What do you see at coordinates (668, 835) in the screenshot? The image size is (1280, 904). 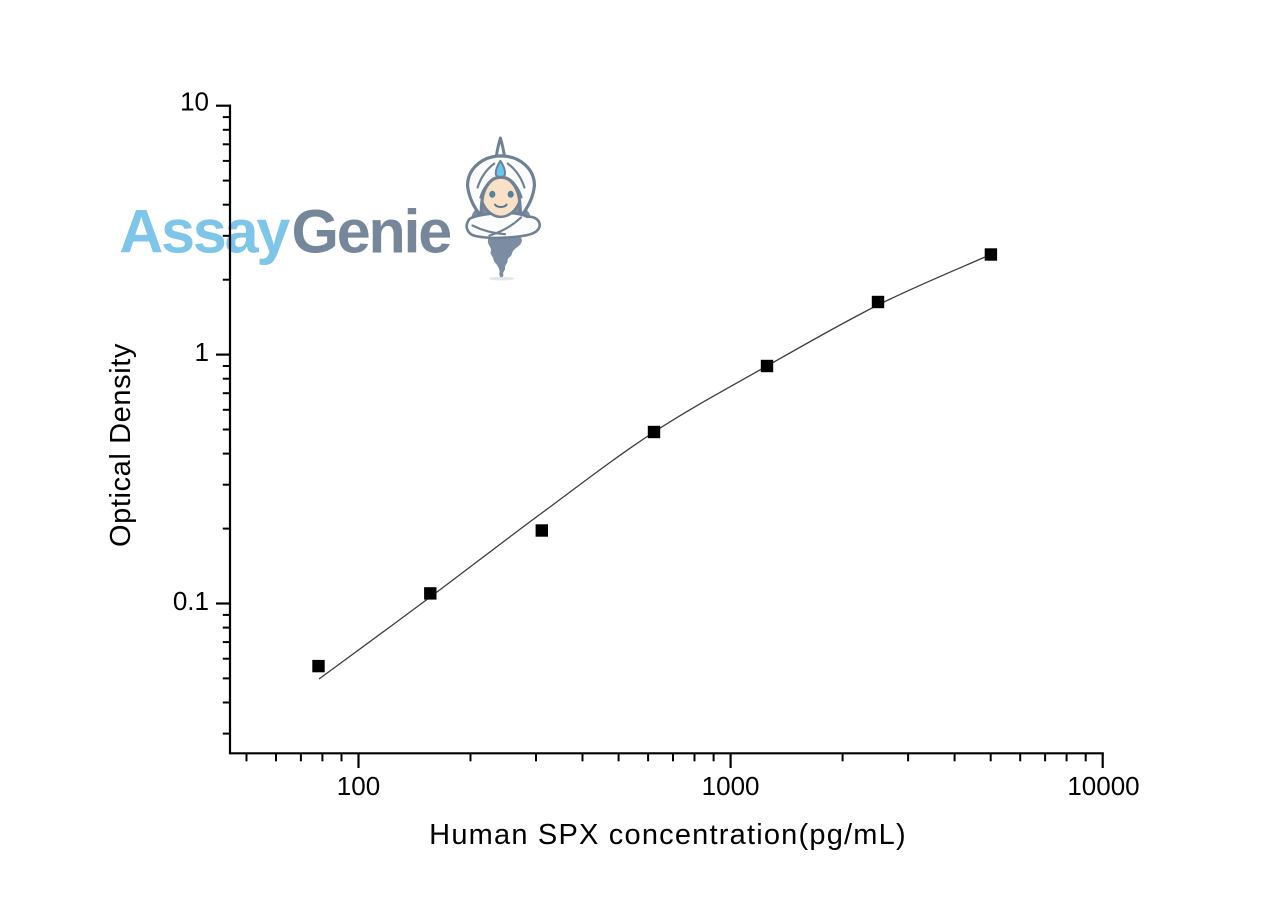 I see `svg-text: Human SPX concentration(pg/mL)` at bounding box center [668, 835].